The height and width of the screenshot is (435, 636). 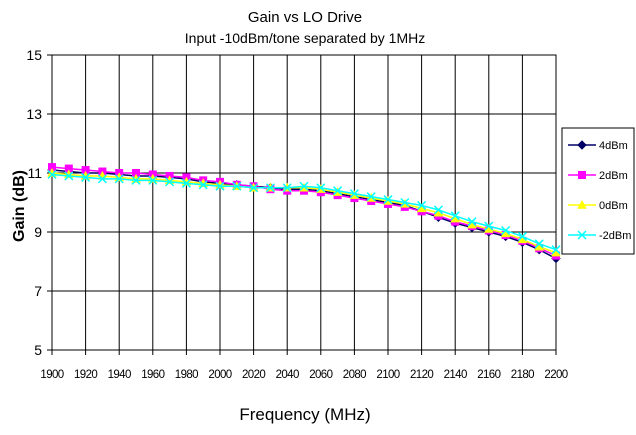 What do you see at coordinates (287, 375) in the screenshot?
I see `x-tick-label: 2040` at bounding box center [287, 375].